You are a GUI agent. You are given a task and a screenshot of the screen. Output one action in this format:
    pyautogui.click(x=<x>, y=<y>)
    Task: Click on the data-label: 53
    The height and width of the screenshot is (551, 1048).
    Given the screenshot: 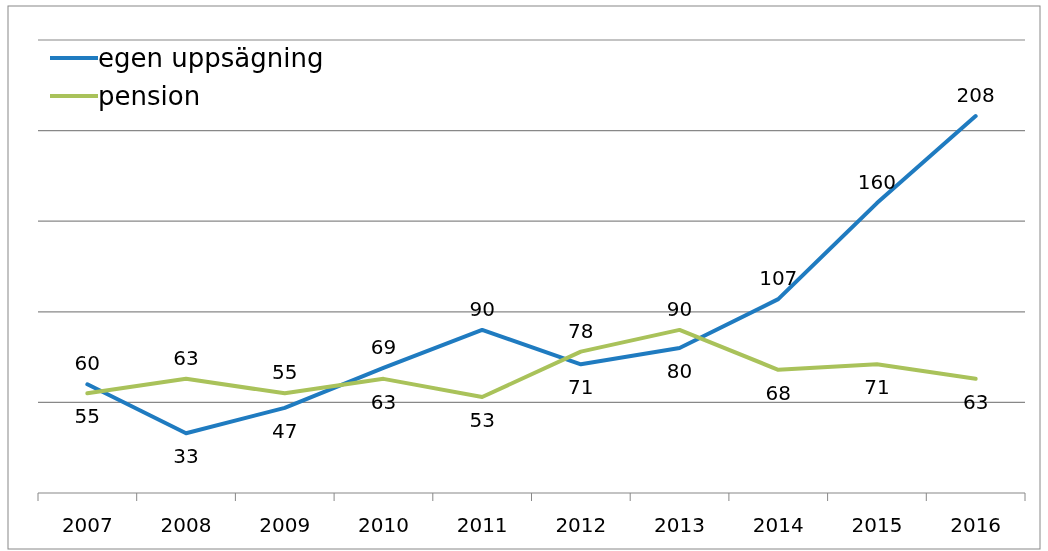 What is the action you would take?
    pyautogui.click(x=482, y=419)
    